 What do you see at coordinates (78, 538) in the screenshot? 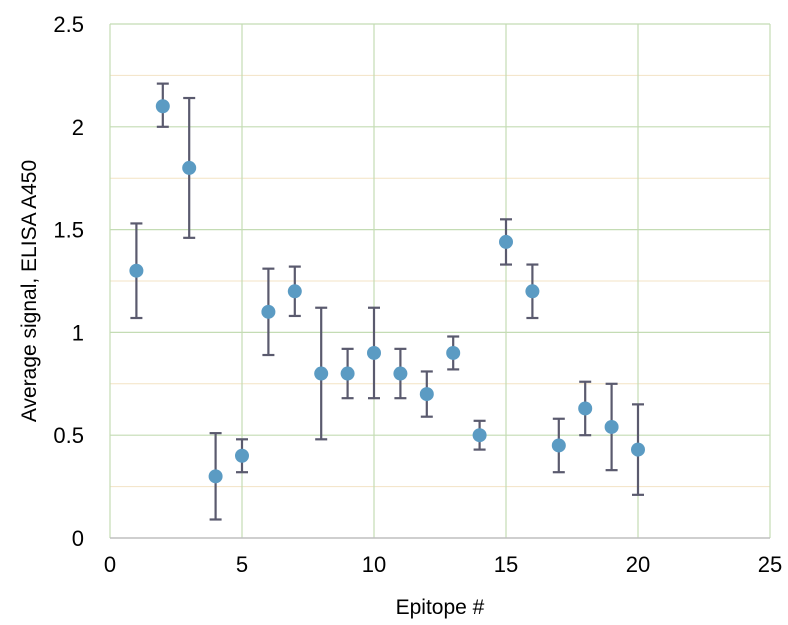
I see `y-tick-label: 0` at bounding box center [78, 538].